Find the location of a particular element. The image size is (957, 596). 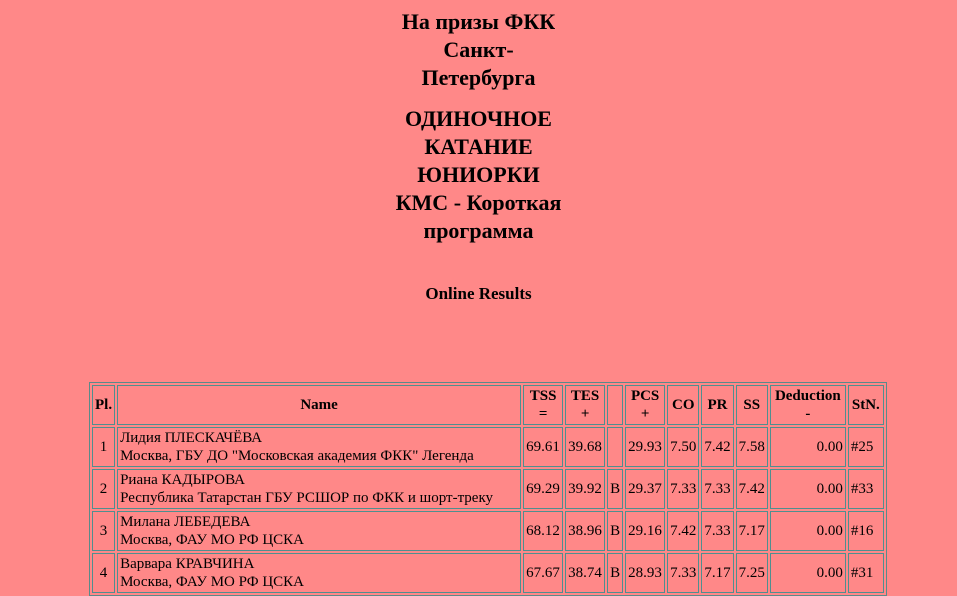

tss-cell: 68.12 is located at coordinates (543, 531).